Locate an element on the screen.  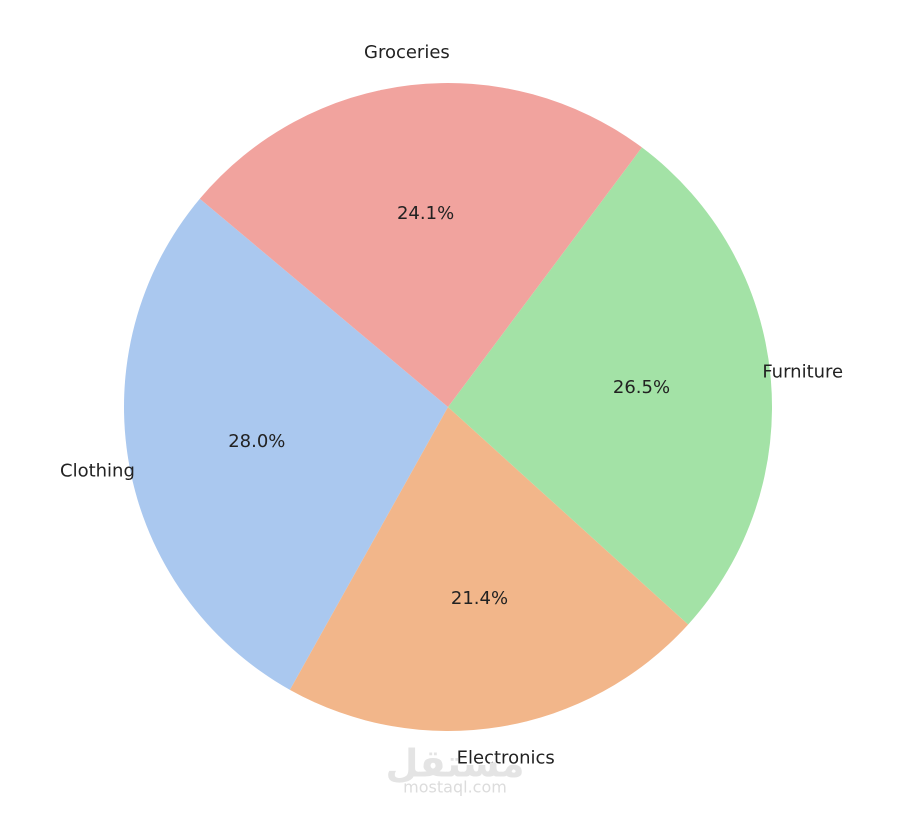
slice-label: Groceries is located at coordinates (407, 52).